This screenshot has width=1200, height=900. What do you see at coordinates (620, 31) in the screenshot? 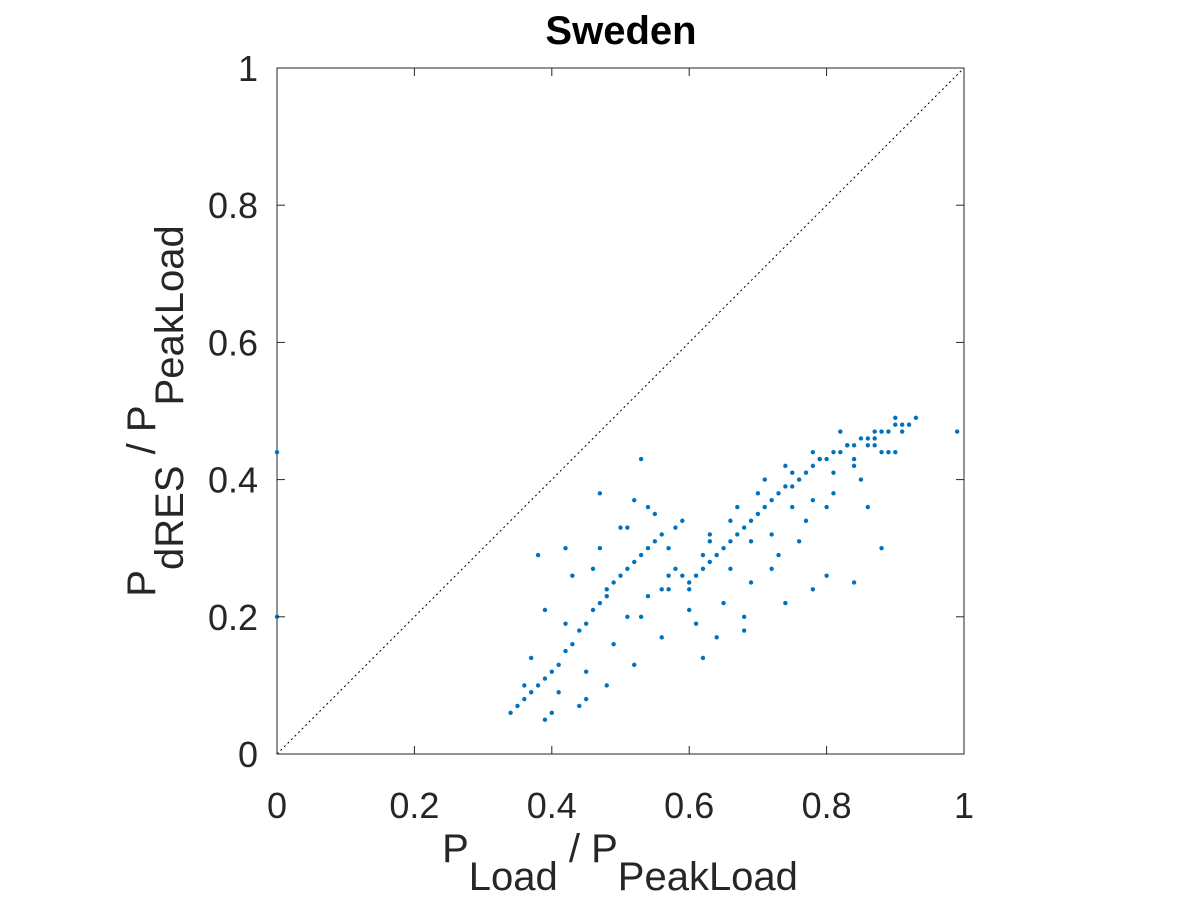
I see `chart-title: Sweden` at bounding box center [620, 31].